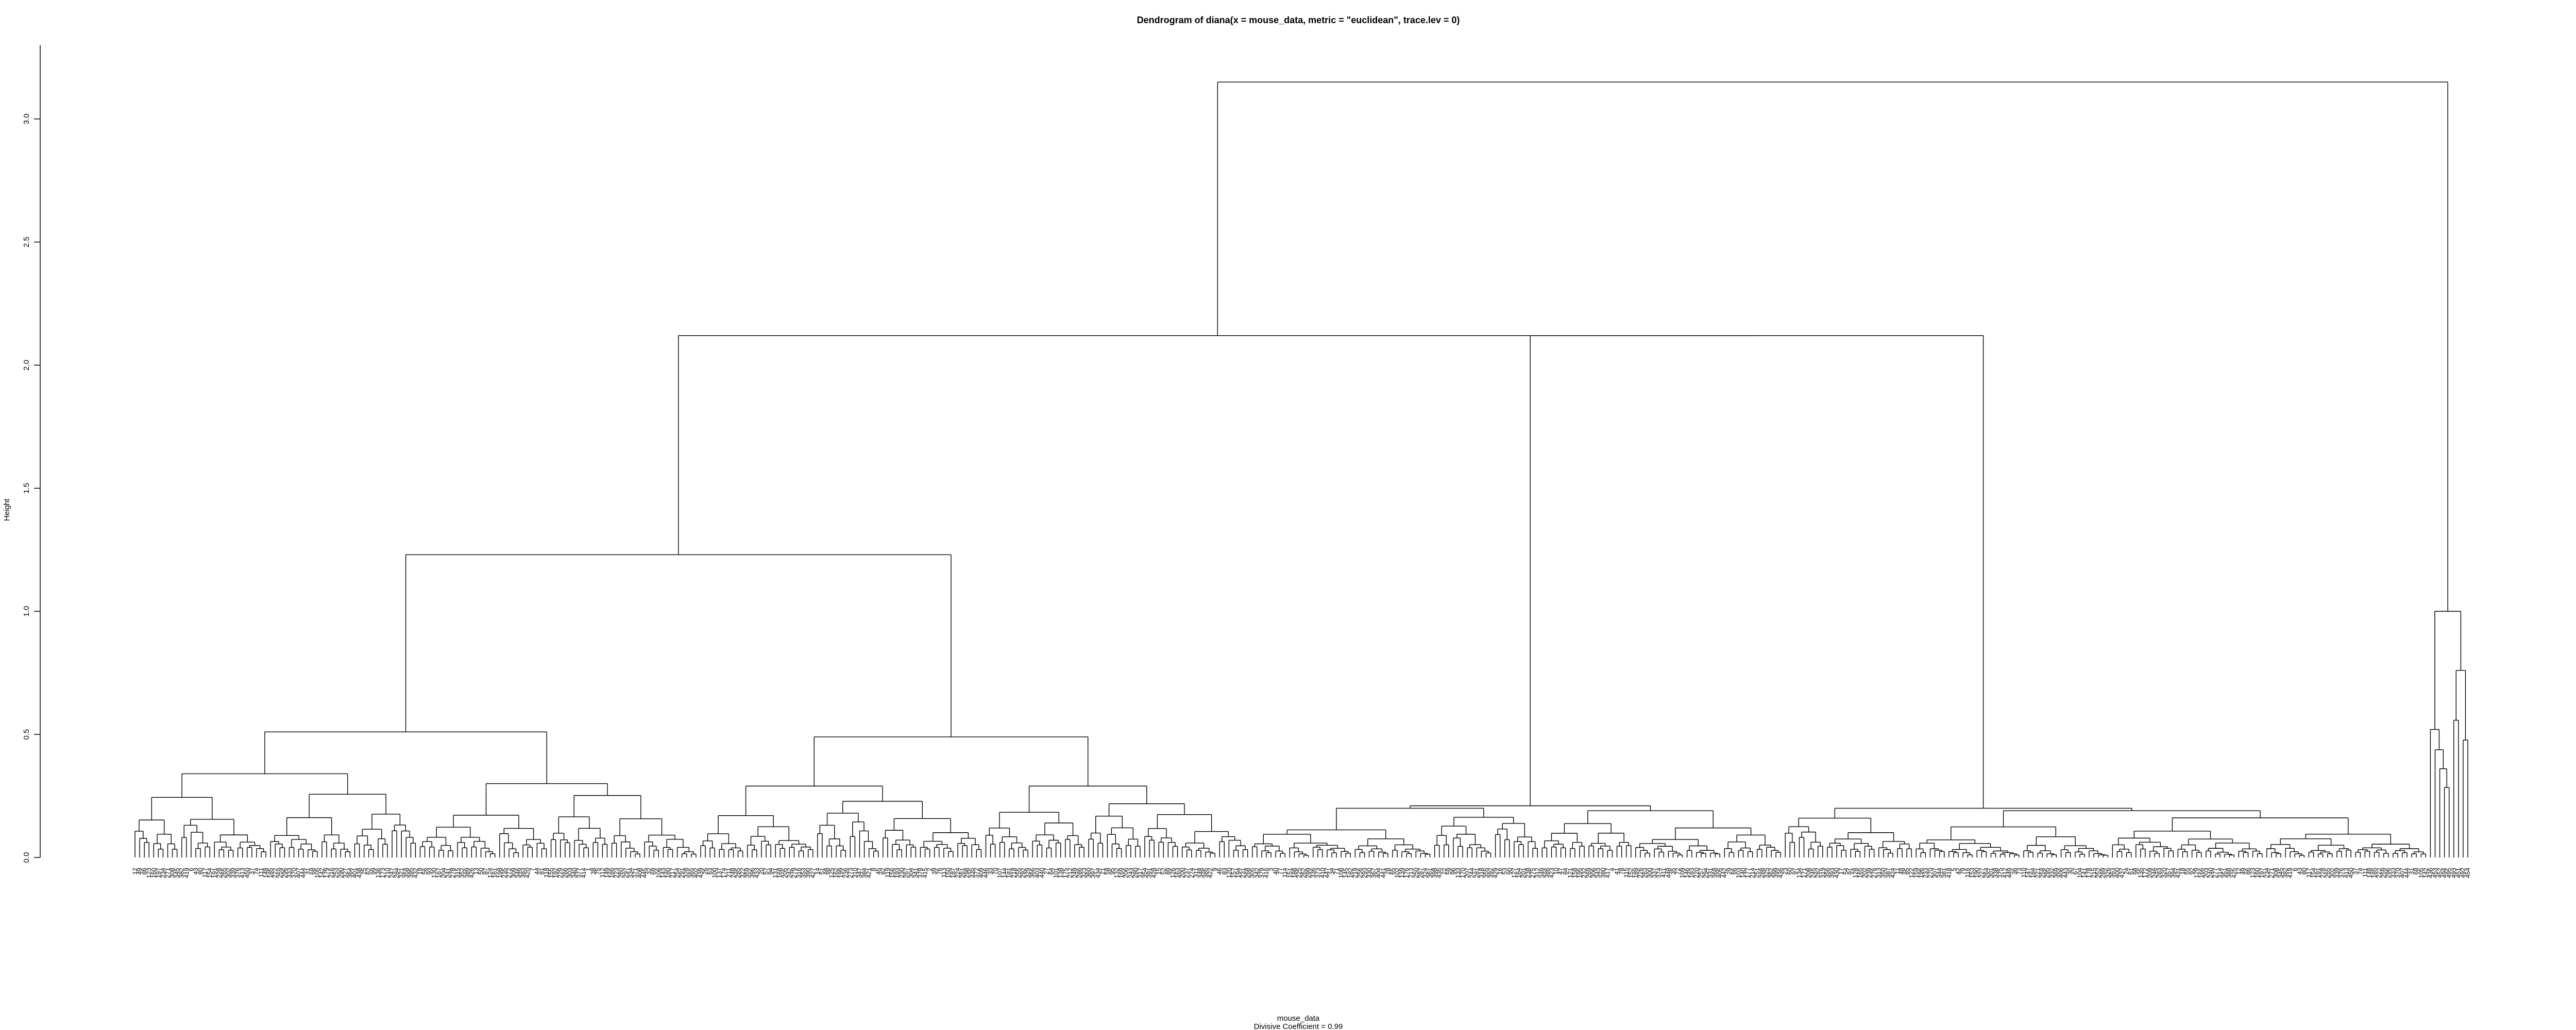 This screenshot has height=1030, width=2576. What do you see at coordinates (1481, 873) in the screenshot?
I see `leaf-label: 318` at bounding box center [1481, 873].